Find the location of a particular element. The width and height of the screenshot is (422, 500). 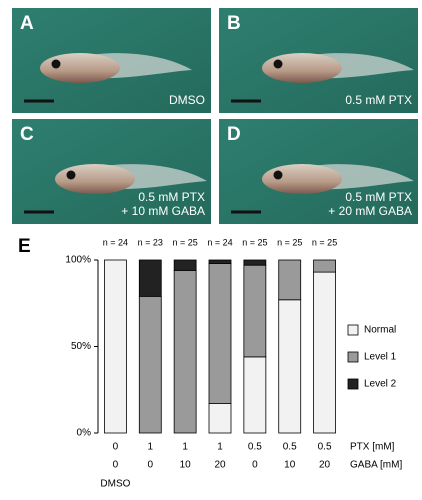

panel-caption: + 10 mM GABA is located at coordinates (163, 211).